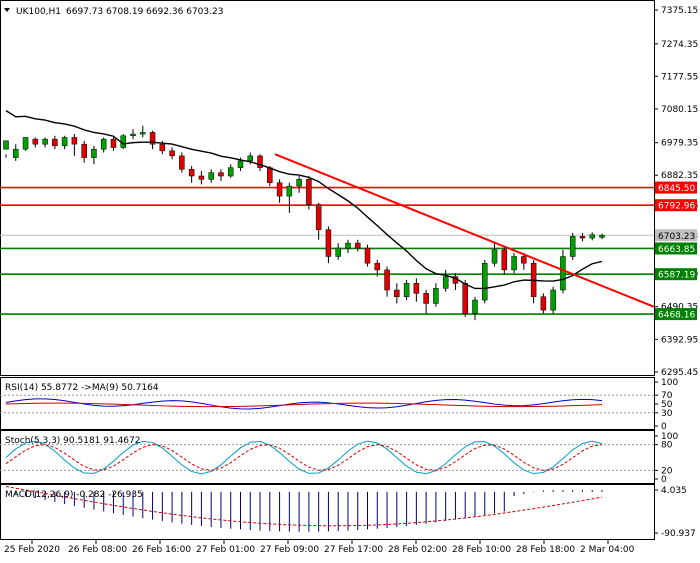 The height and width of the screenshot is (563, 700). I want to click on time-axis-label: 28 Feb 02:00, so click(417, 550).